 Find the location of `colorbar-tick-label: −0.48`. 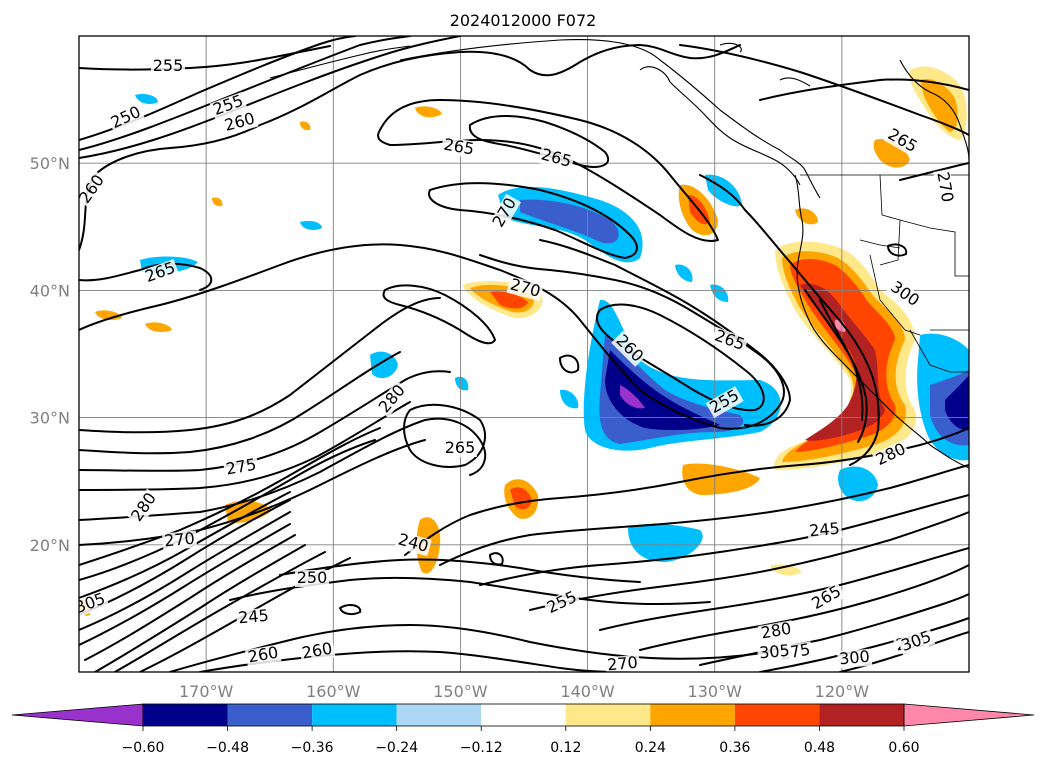

colorbar-tick-label: −0.48 is located at coordinates (227, 748).